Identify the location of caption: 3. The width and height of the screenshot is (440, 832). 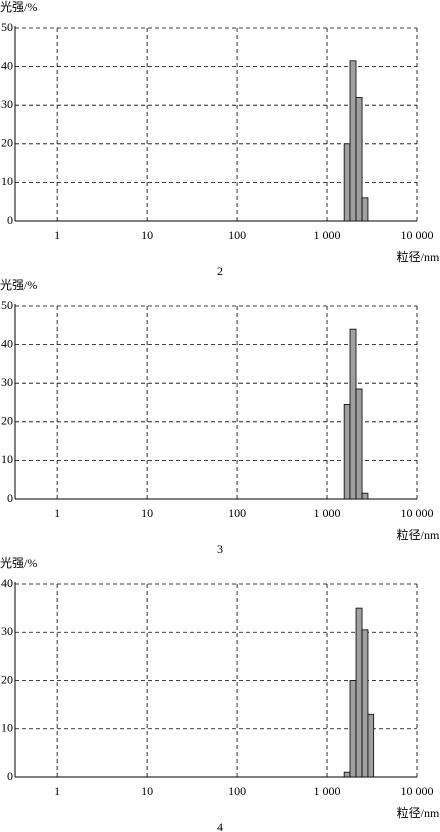
(220, 549).